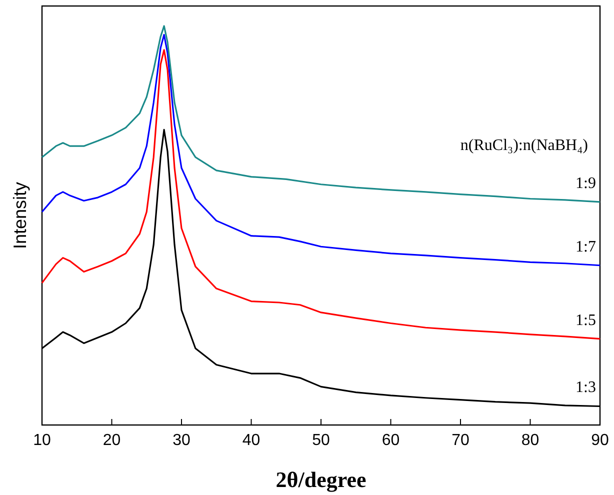 The image size is (614, 495). What do you see at coordinates (181, 440) in the screenshot?
I see `x-tick-label: 30` at bounding box center [181, 440].